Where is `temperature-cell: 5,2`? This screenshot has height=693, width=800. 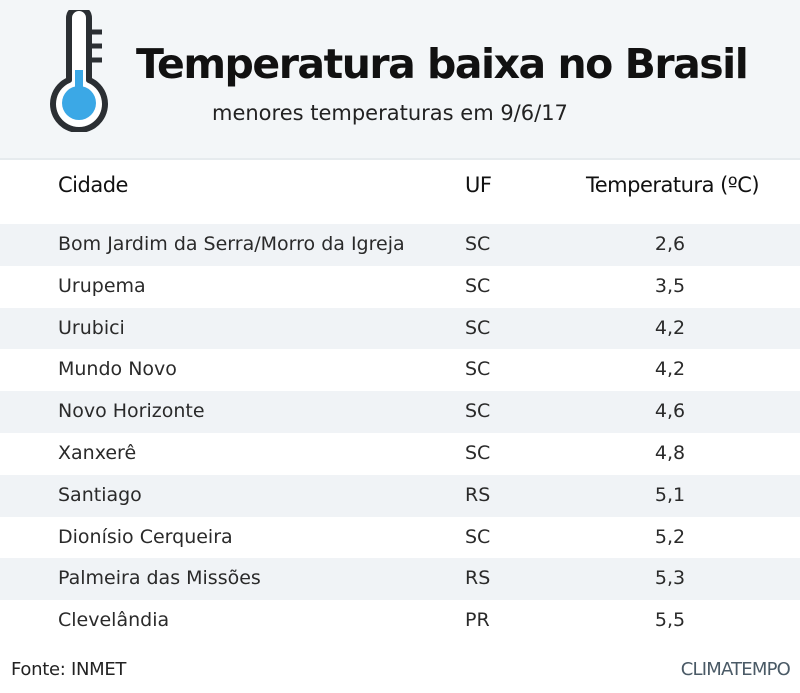 temperature-cell: 5,2 is located at coordinates (670, 536).